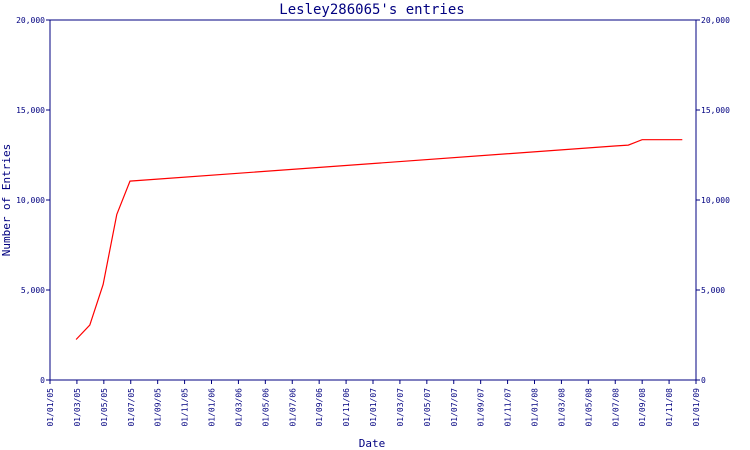 The image size is (750, 450). What do you see at coordinates (713, 290) in the screenshot?
I see `y-tick-label-right: 5,000` at bounding box center [713, 290].